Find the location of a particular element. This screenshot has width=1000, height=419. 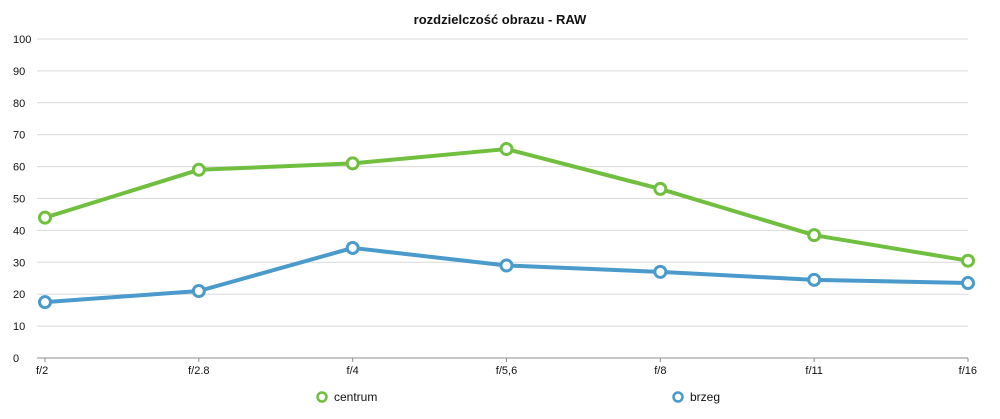

y-tick-label: 70 is located at coordinates (19, 136).